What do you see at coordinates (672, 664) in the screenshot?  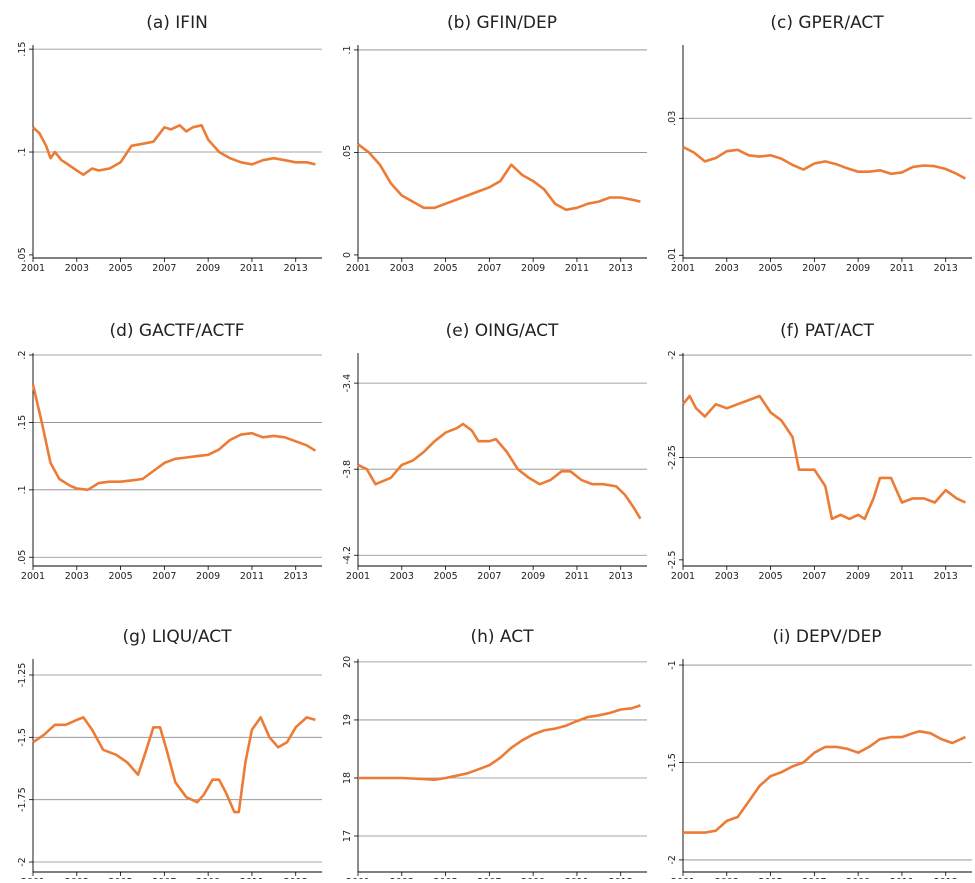 I see `y-tick-label: -1` at bounding box center [672, 664].